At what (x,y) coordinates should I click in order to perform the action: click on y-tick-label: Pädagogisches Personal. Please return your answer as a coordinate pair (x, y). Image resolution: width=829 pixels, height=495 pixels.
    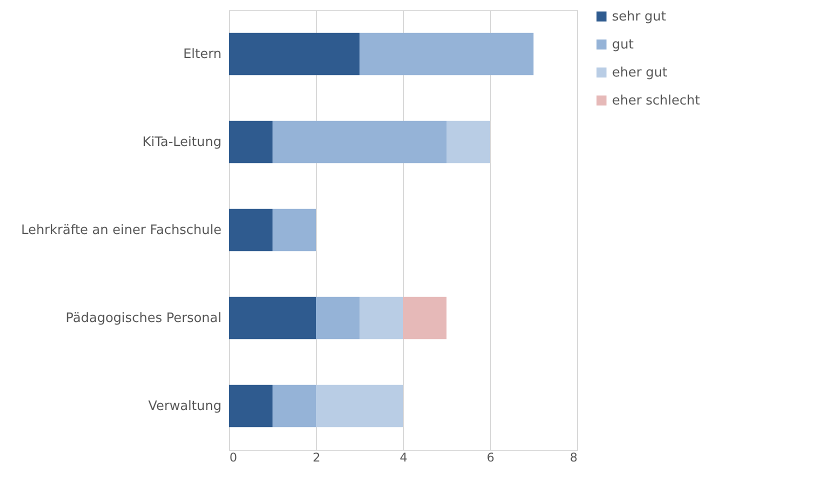
    Looking at the image, I should click on (144, 318).